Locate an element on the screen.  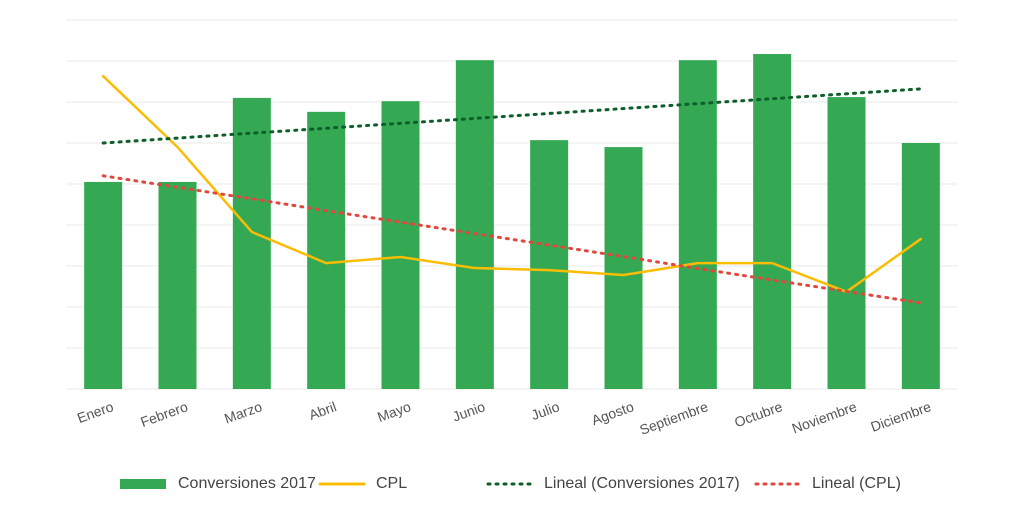
x-tick-label: Agosto is located at coordinates (612, 413).